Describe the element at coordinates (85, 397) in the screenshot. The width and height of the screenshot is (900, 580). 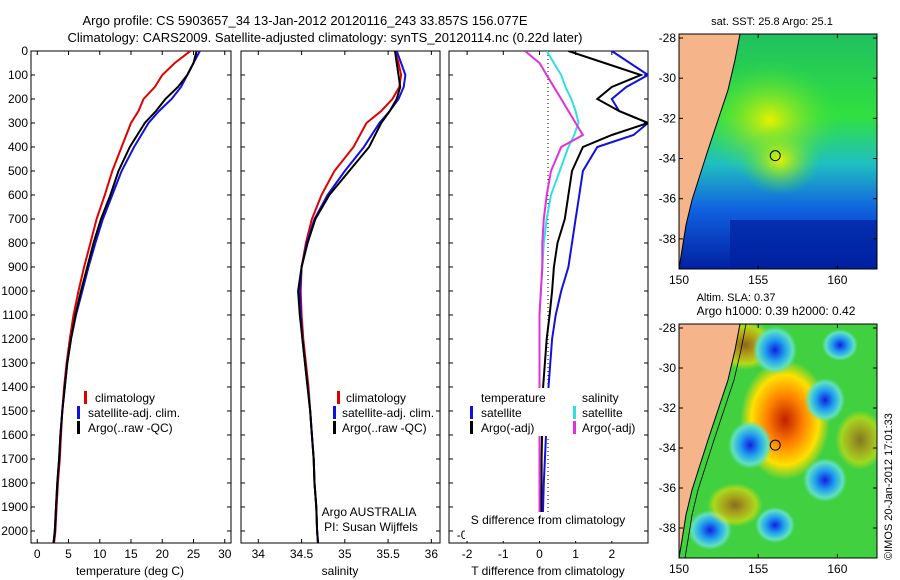
I see `legend-swatch-climatology` at that location.